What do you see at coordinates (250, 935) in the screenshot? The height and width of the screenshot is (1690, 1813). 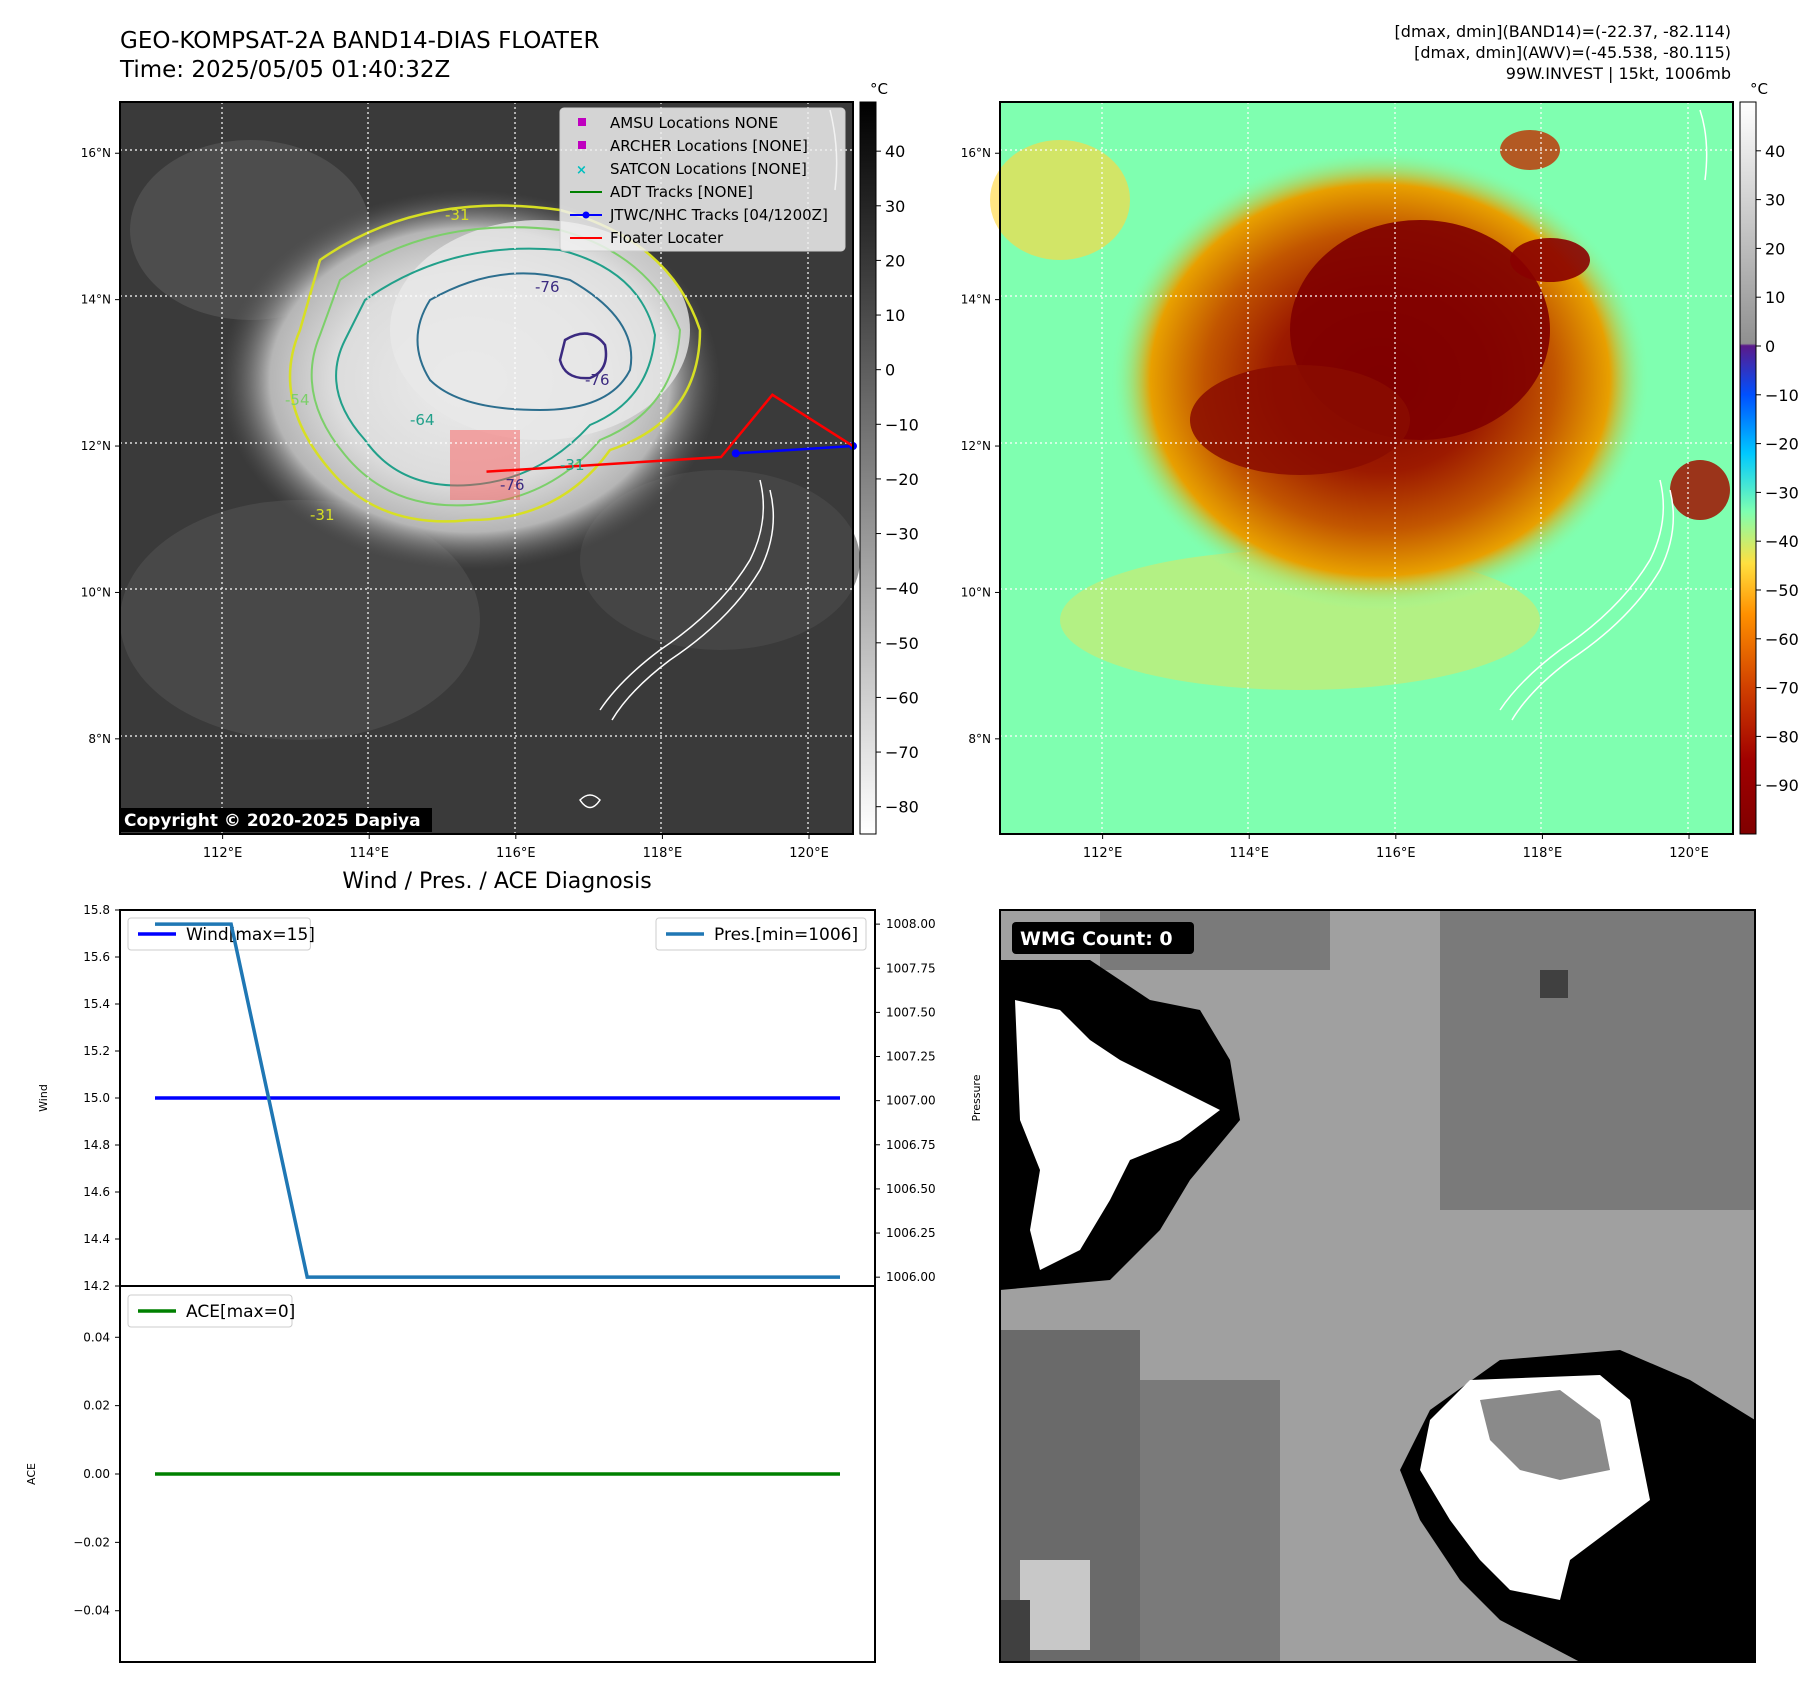 I see `wind-legend-label: Wind[max=15]` at bounding box center [250, 935].